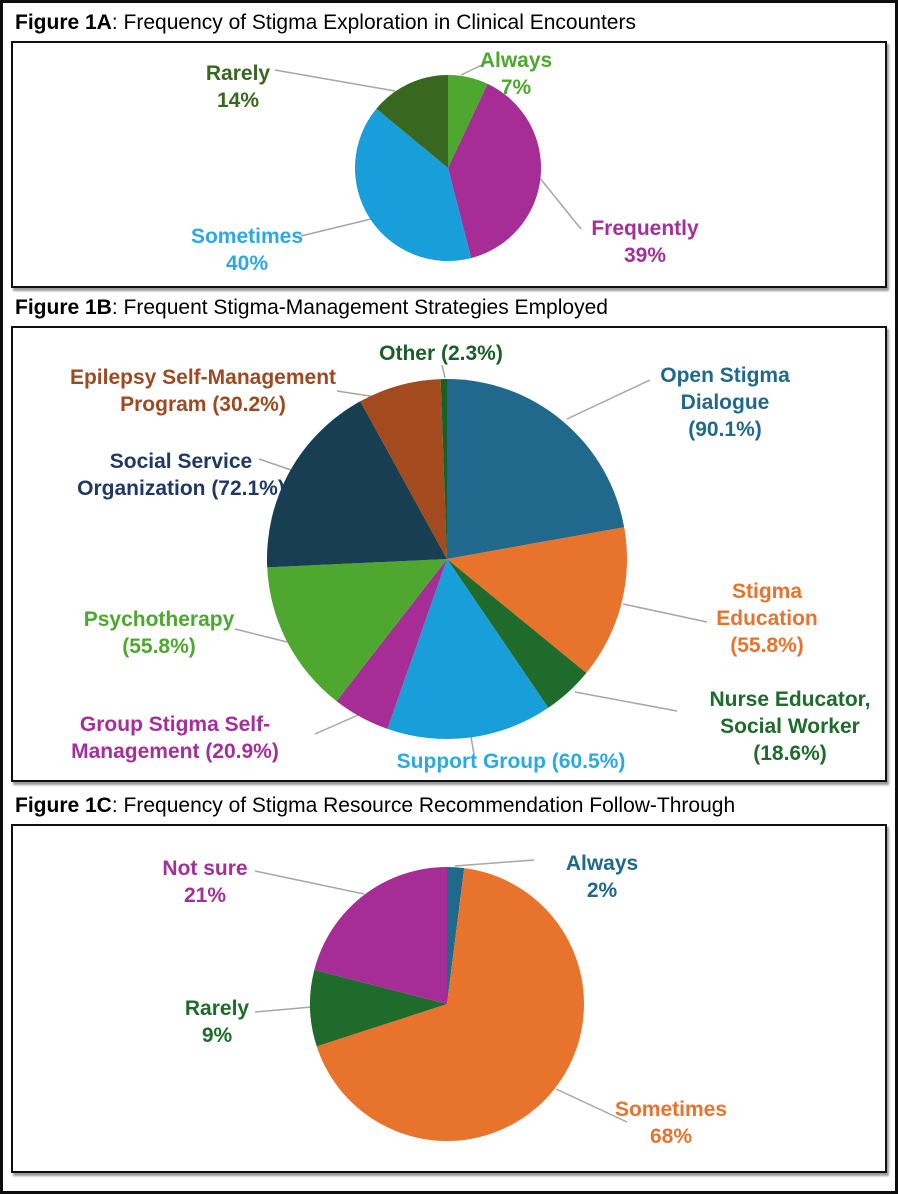  Describe the element at coordinates (63, 805) in the screenshot. I see `figure-1c-title-label: Figure 1C` at that location.